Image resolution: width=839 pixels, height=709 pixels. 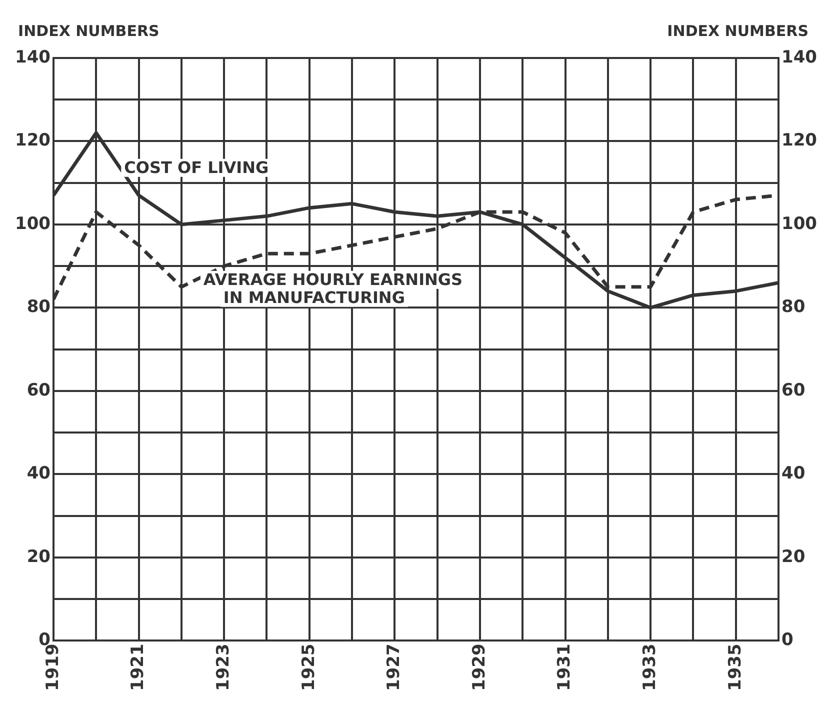 I want to click on y2-tick-label: 20, so click(x=794, y=556).